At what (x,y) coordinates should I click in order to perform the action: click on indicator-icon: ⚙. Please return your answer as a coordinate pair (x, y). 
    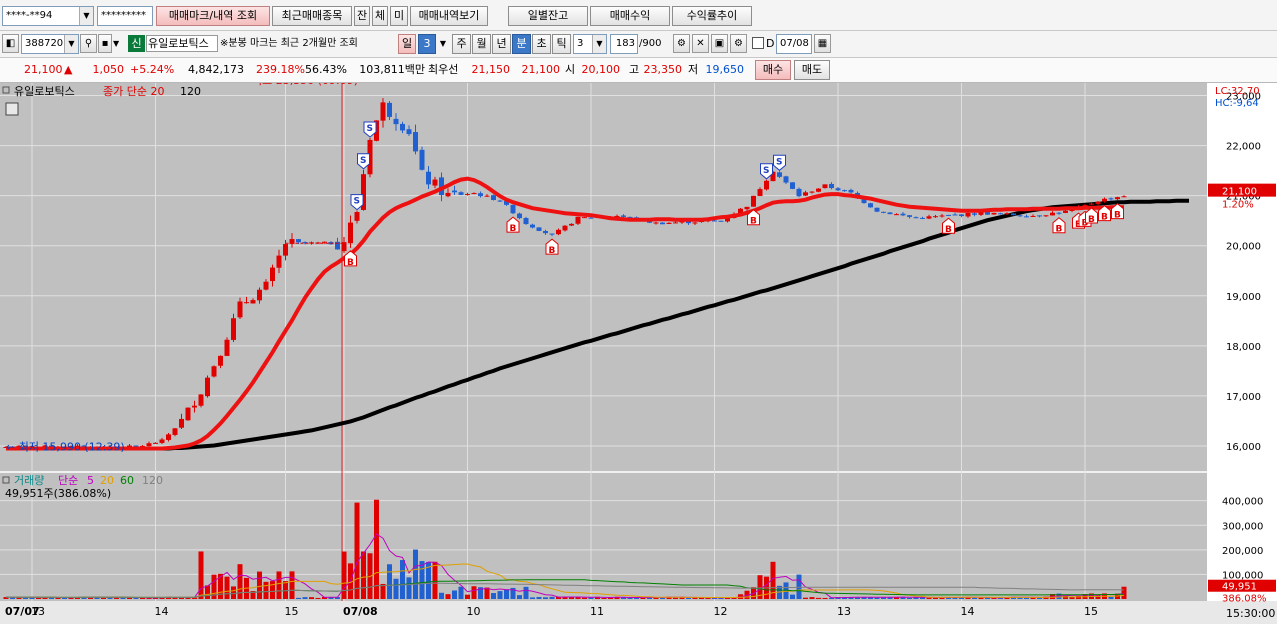
    Looking at the image, I should click on (681, 43).